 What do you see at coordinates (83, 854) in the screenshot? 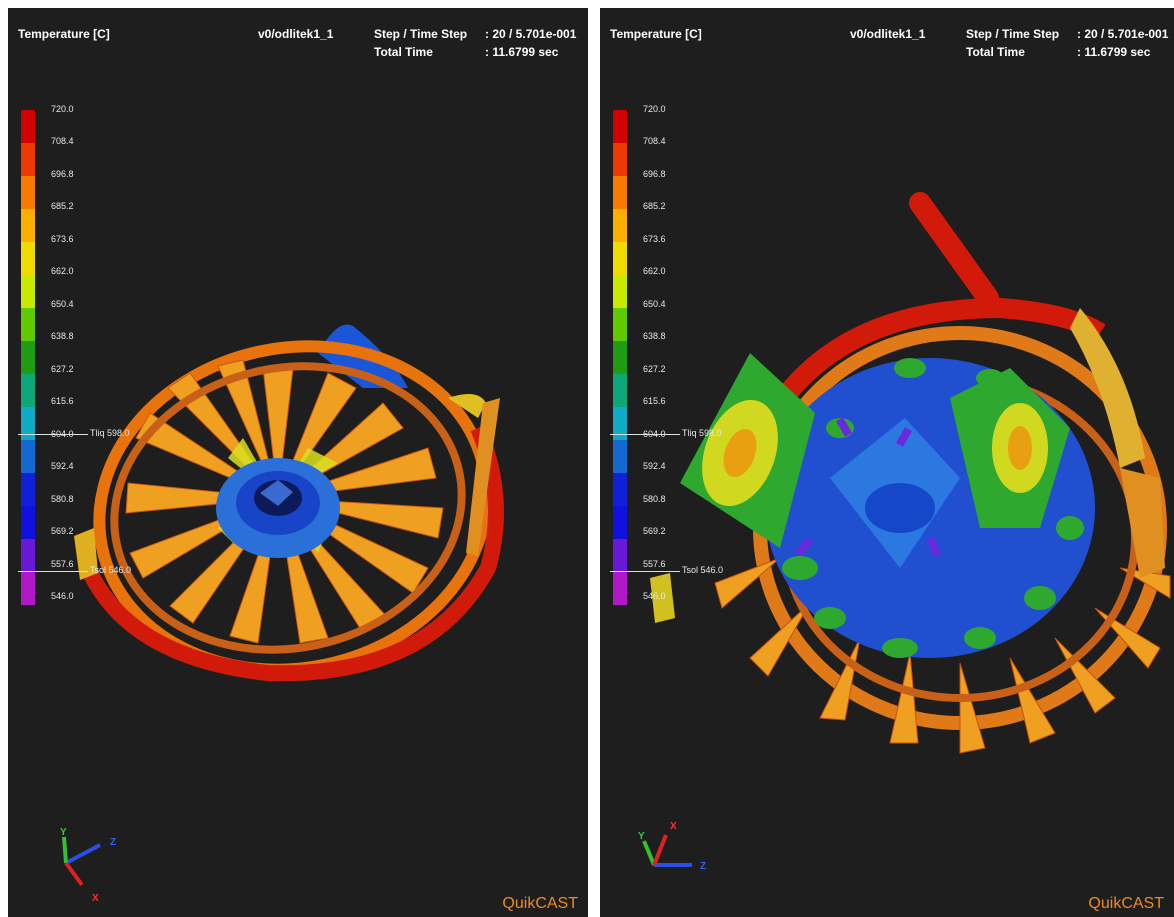
I see `z-axis-icon` at bounding box center [83, 854].